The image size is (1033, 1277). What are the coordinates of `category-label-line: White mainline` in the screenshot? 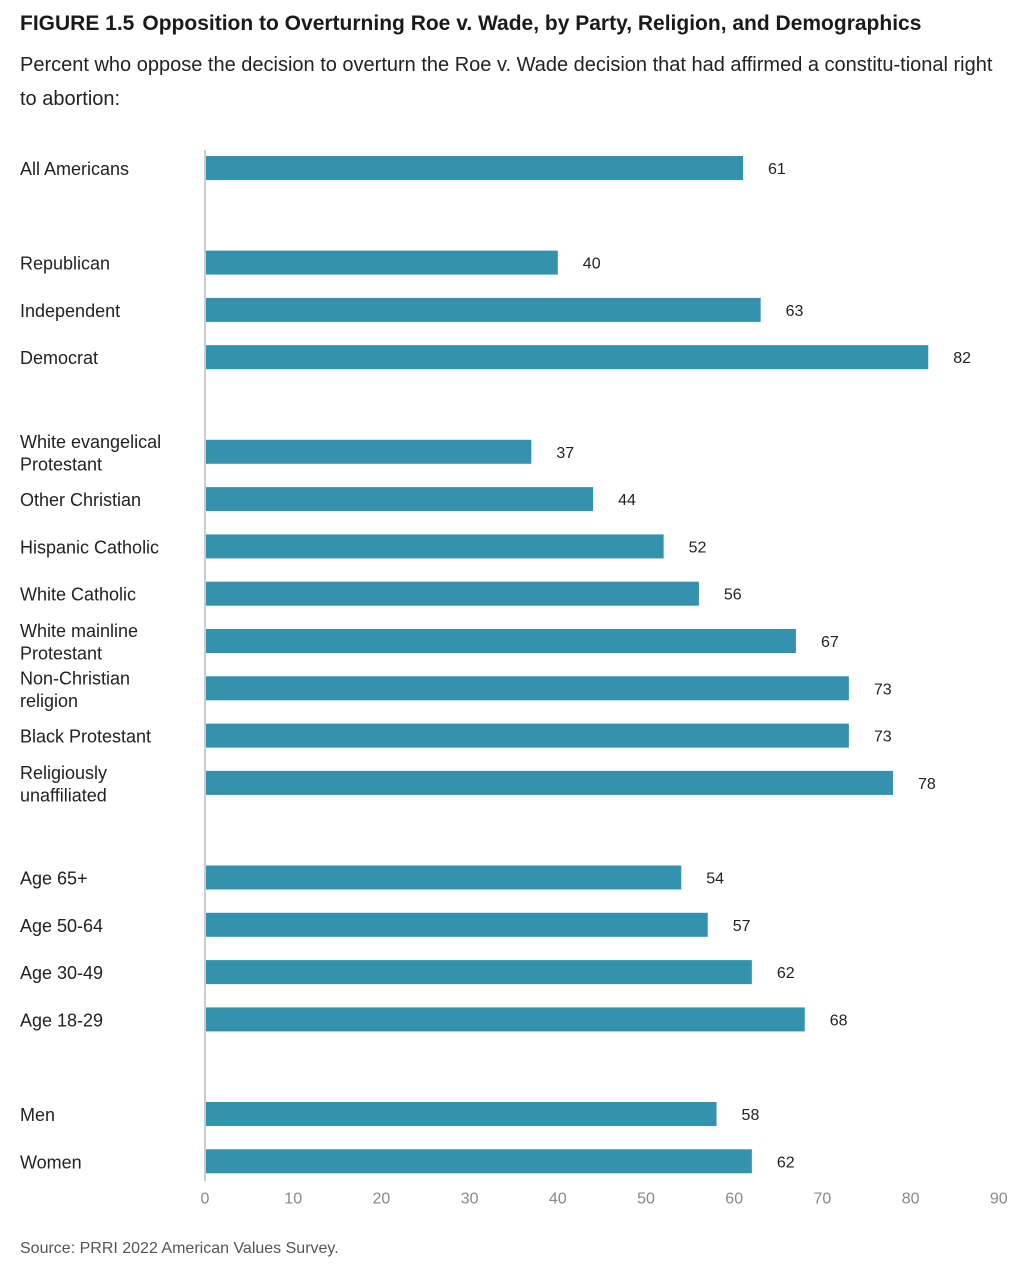 It's located at (79, 631).